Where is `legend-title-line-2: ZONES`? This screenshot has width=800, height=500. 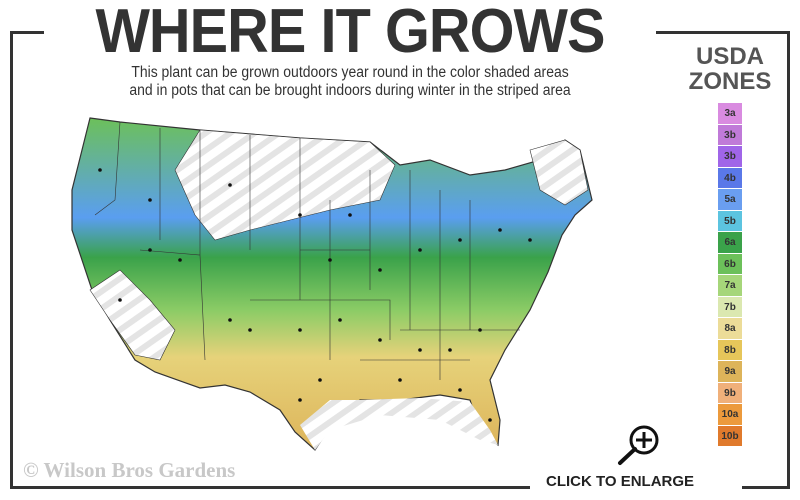
legend-title-line-2: ZONES is located at coordinates (730, 81).